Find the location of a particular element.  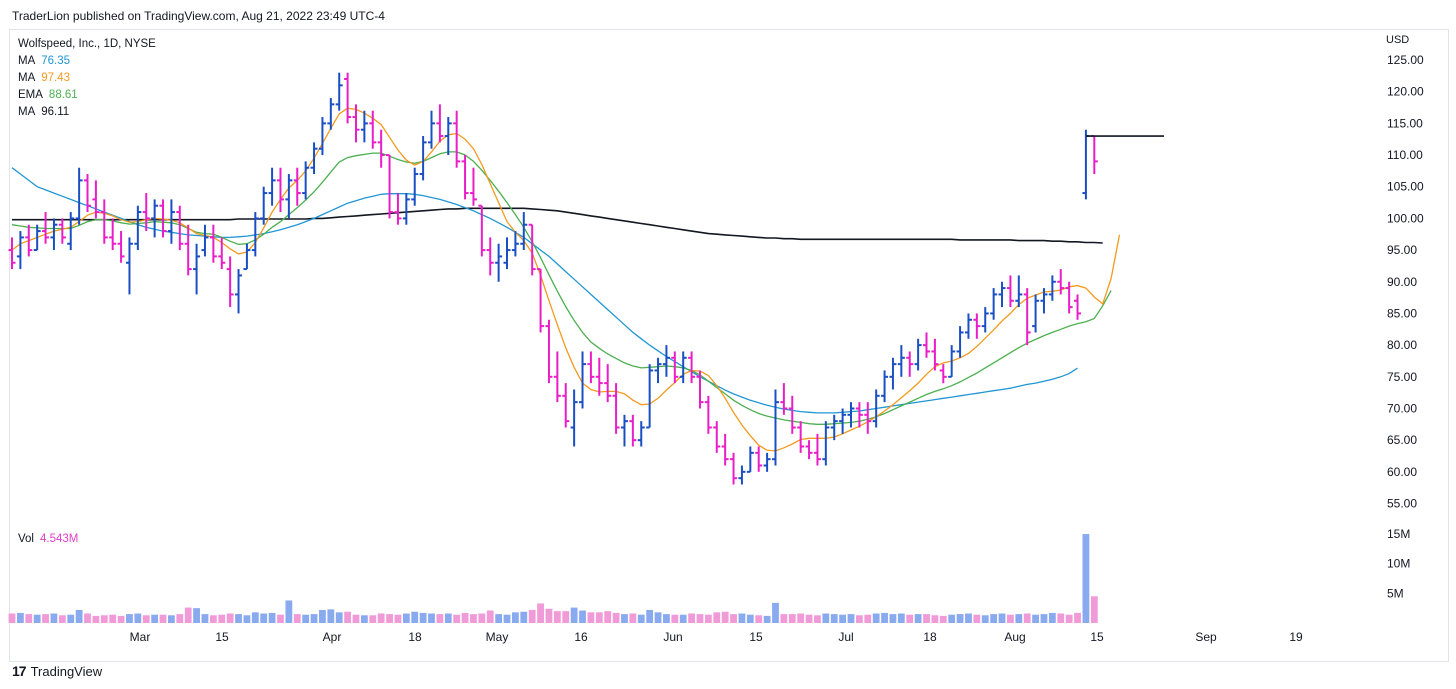

indicator-label: MA is located at coordinates (27, 78).